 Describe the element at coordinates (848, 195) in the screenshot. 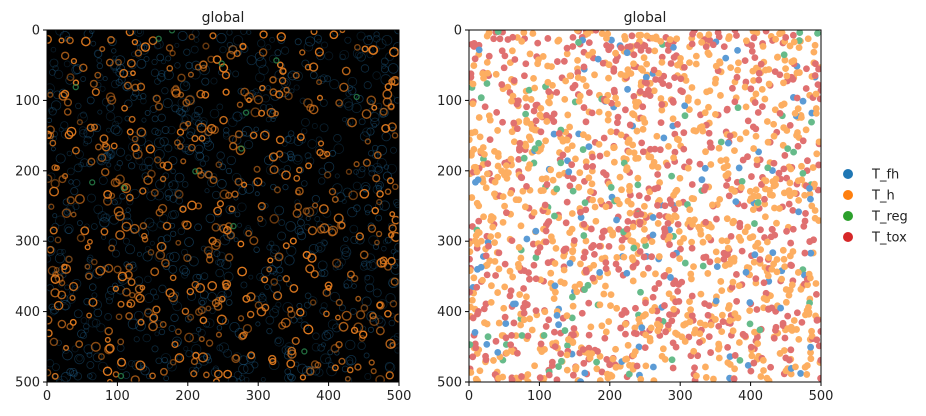

I see `legend-marker-t-h` at that location.